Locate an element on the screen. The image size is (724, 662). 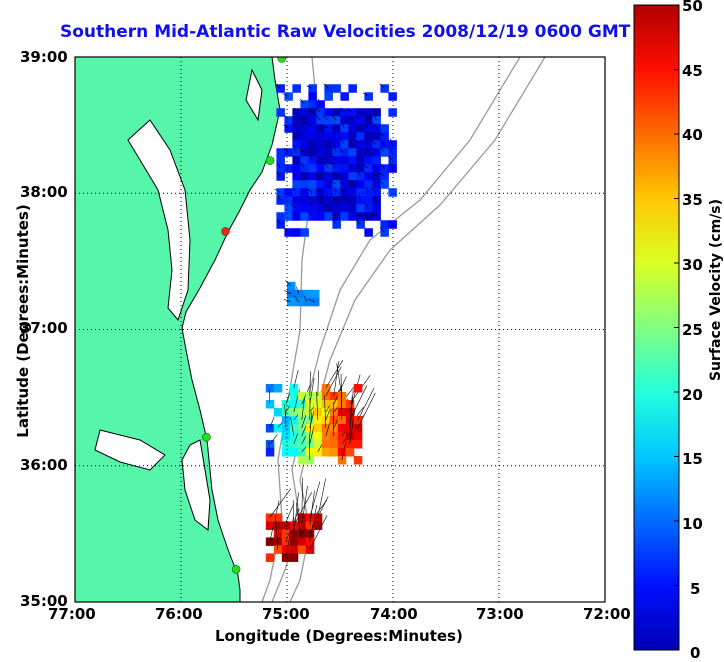
colorbar-tick-label: 5 is located at coordinates (695, 589).